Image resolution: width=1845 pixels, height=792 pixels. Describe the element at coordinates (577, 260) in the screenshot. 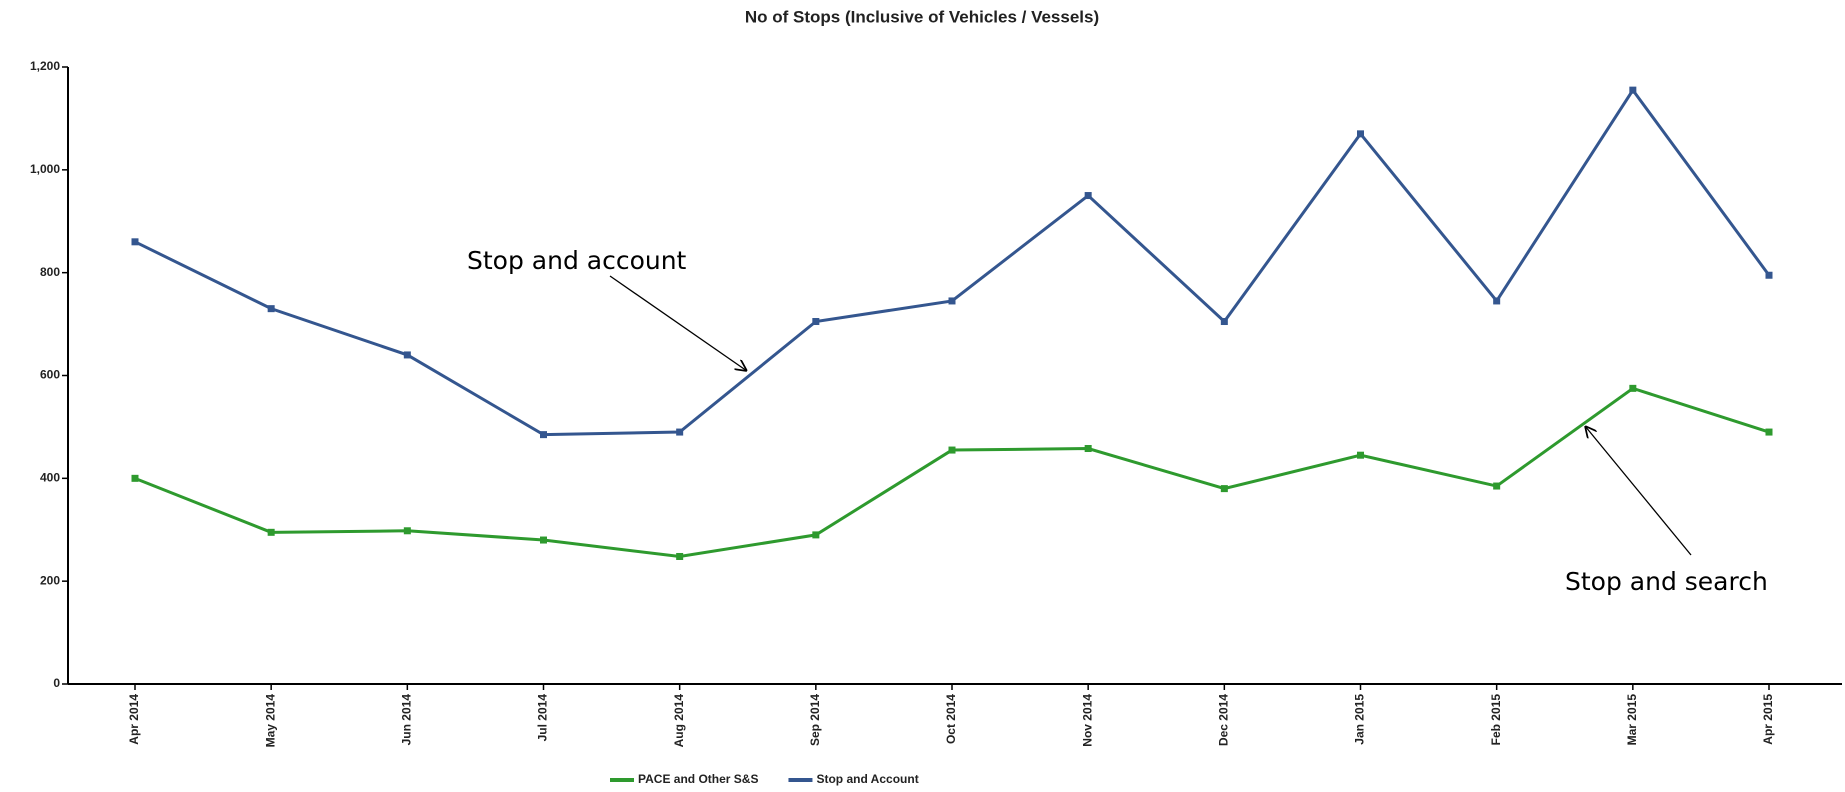

I see `annotation: Stop and account` at that location.